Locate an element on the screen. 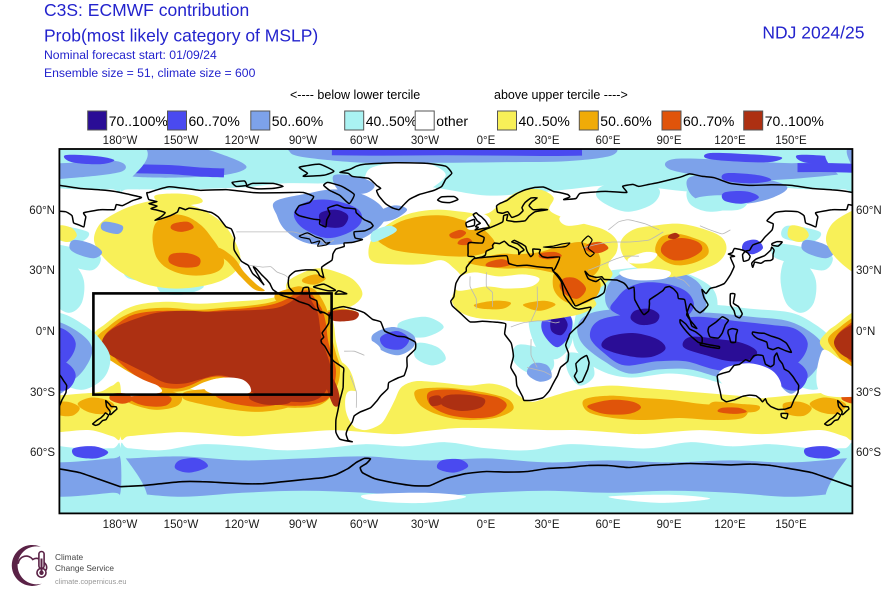 The image size is (890, 594). svg-text: other is located at coordinates (452, 121).